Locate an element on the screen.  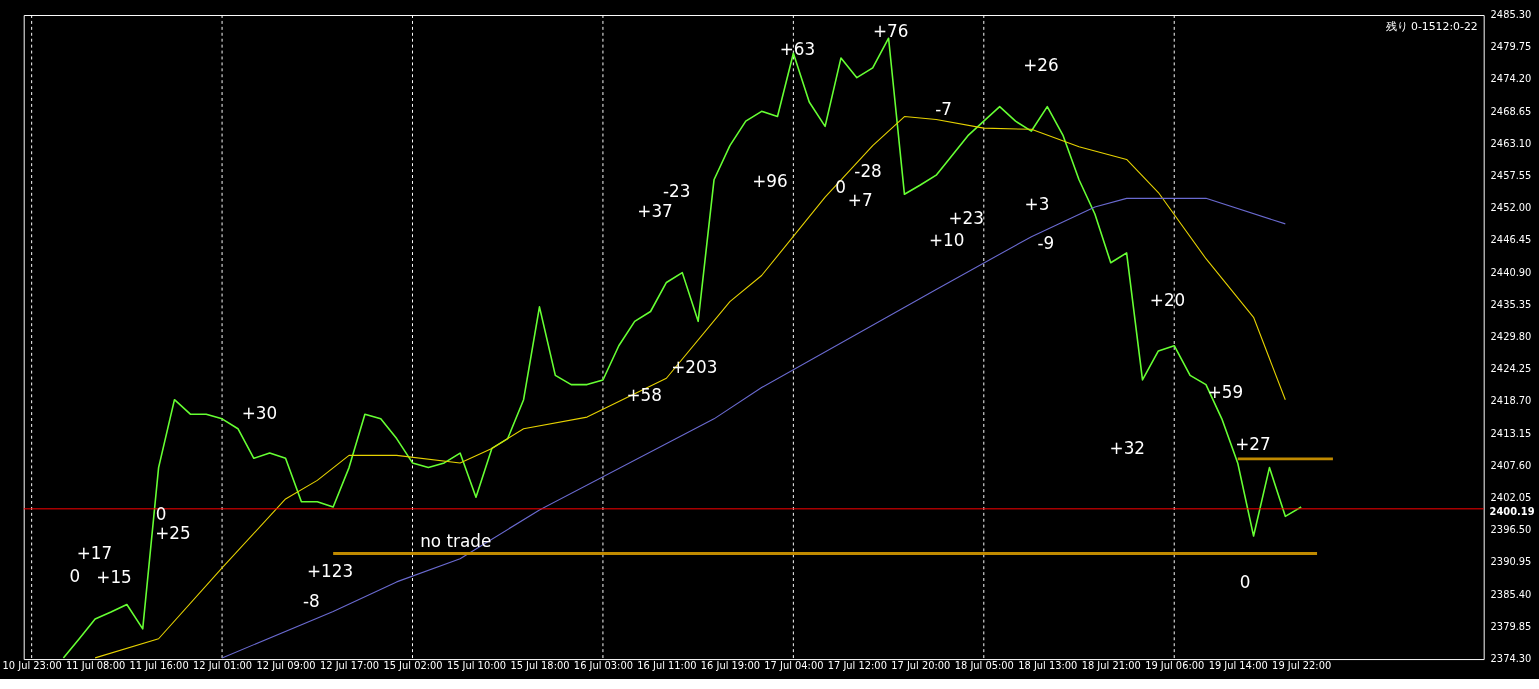
annotation: +27 is located at coordinates (1253, 444).